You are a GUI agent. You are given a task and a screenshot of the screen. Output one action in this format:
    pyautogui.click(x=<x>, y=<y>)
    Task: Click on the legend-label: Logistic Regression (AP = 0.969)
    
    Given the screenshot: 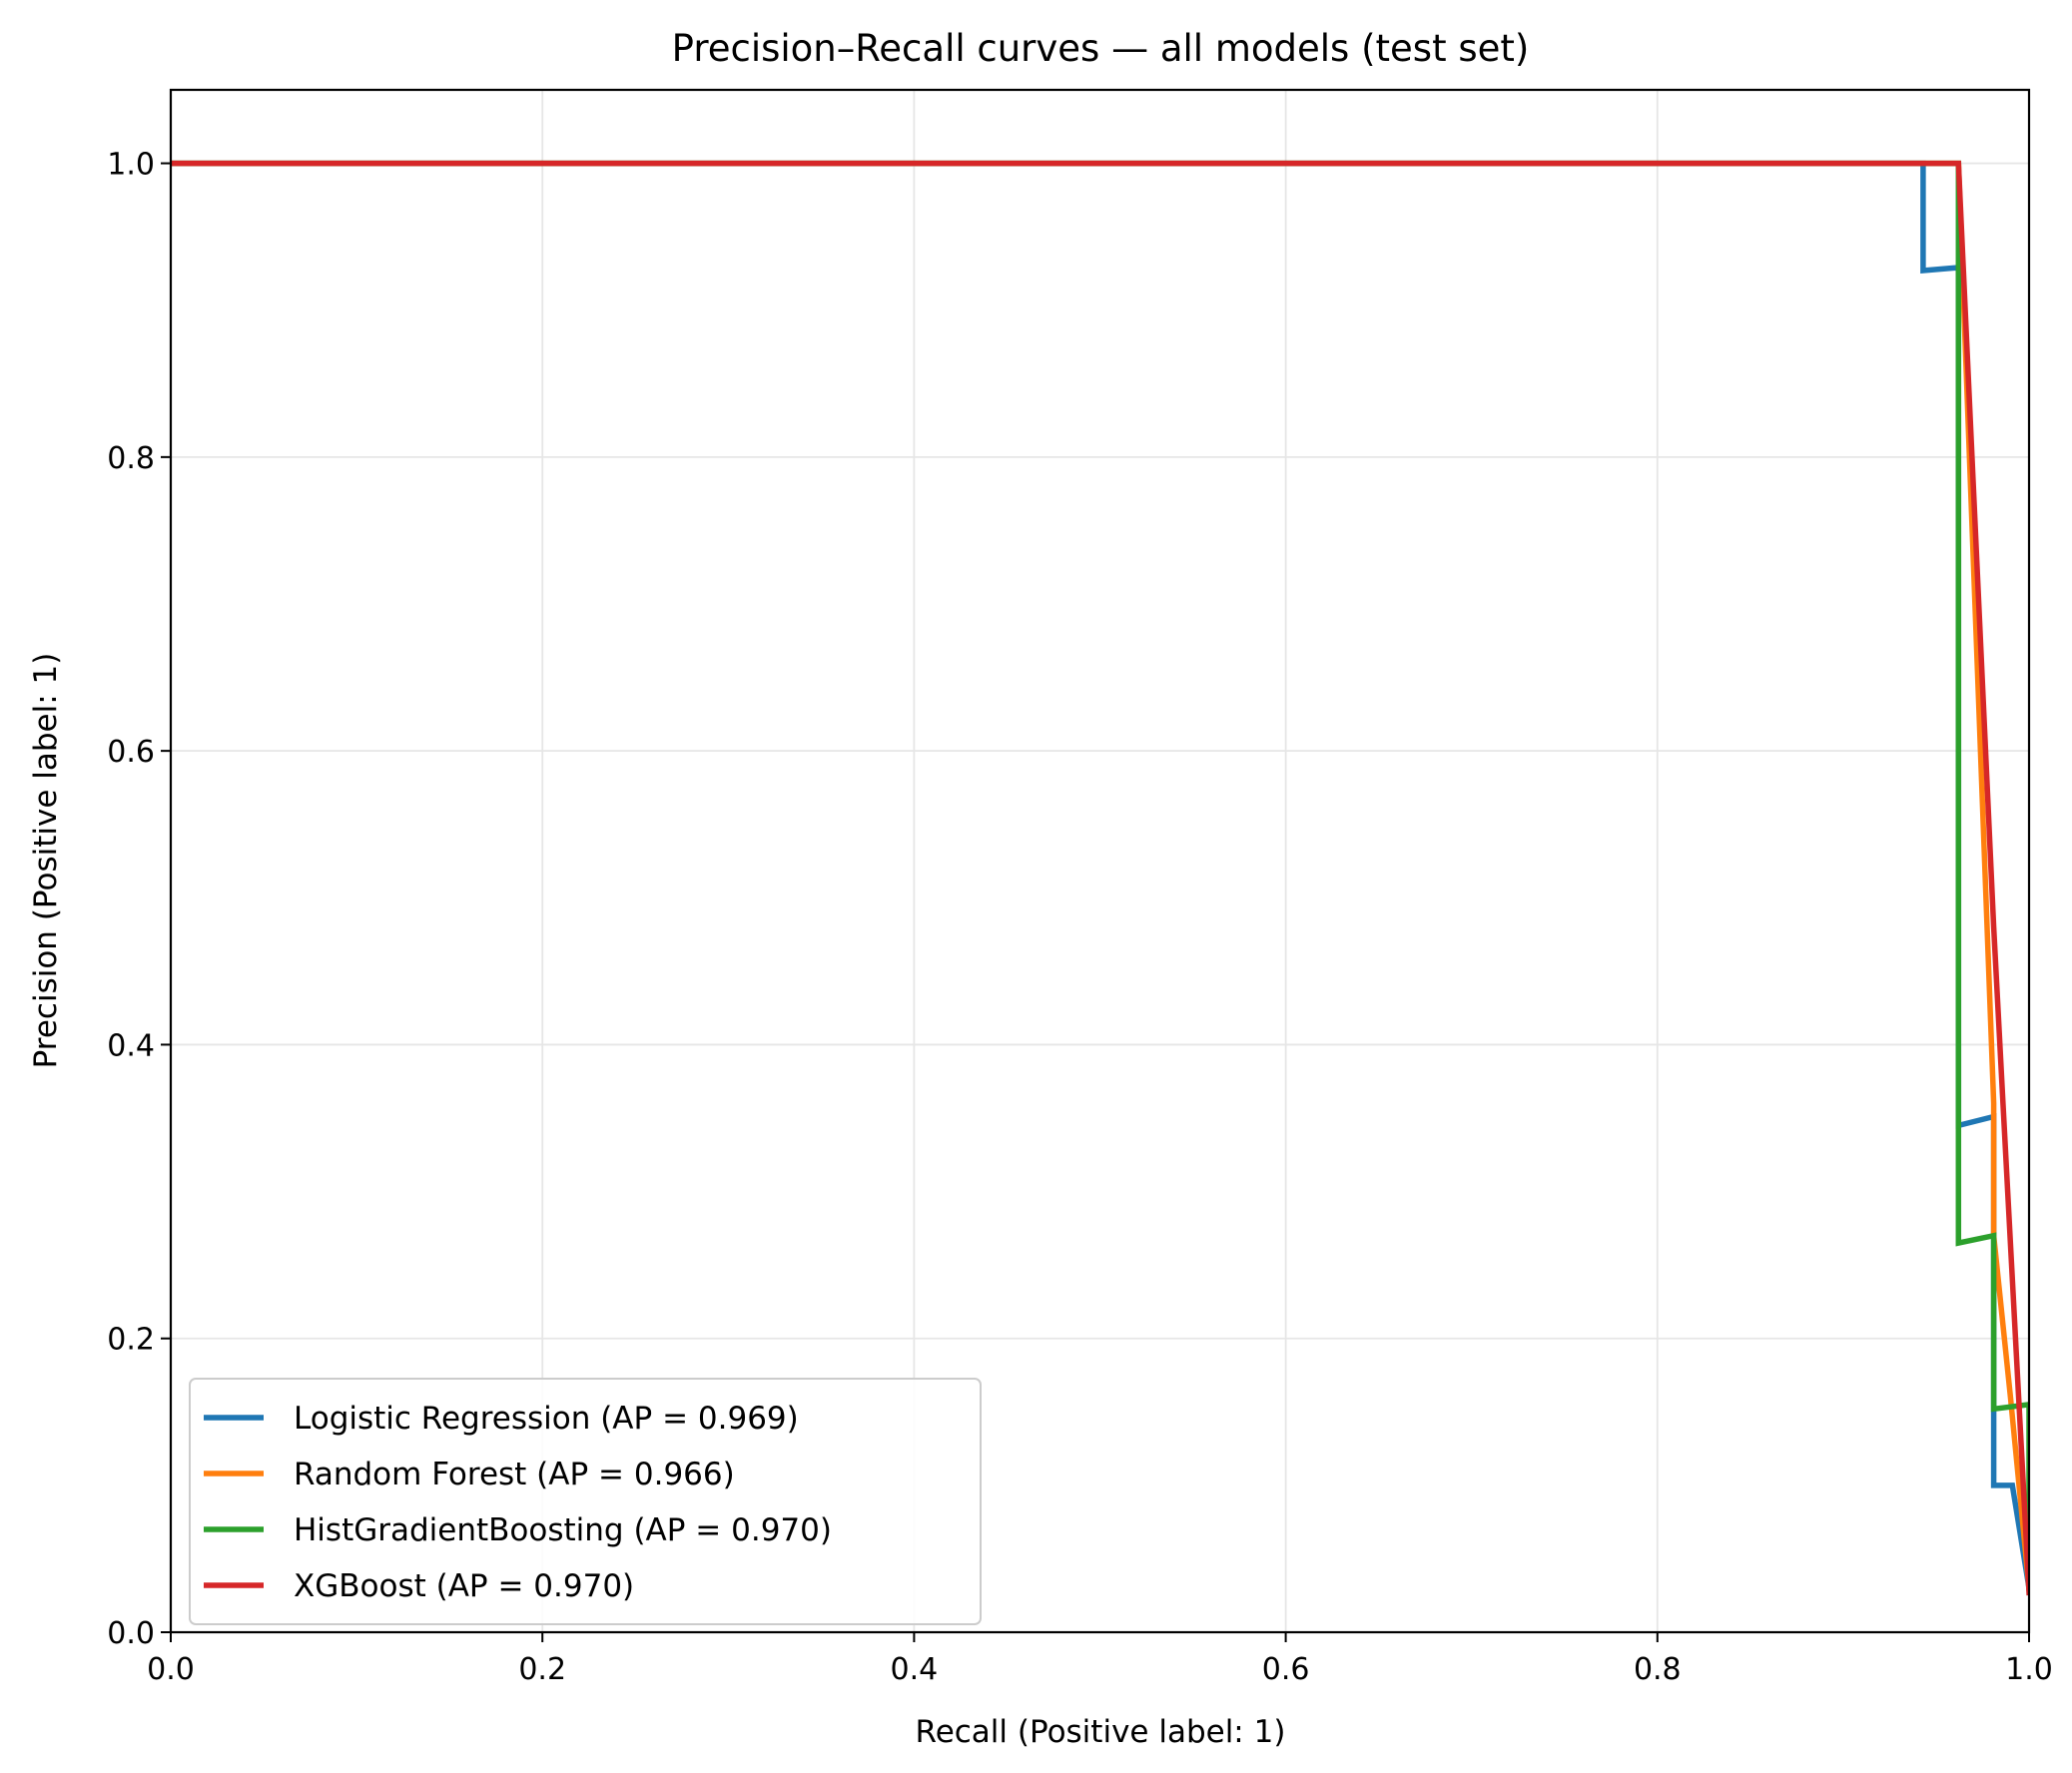 What is the action you would take?
    pyautogui.click(x=546, y=1419)
    